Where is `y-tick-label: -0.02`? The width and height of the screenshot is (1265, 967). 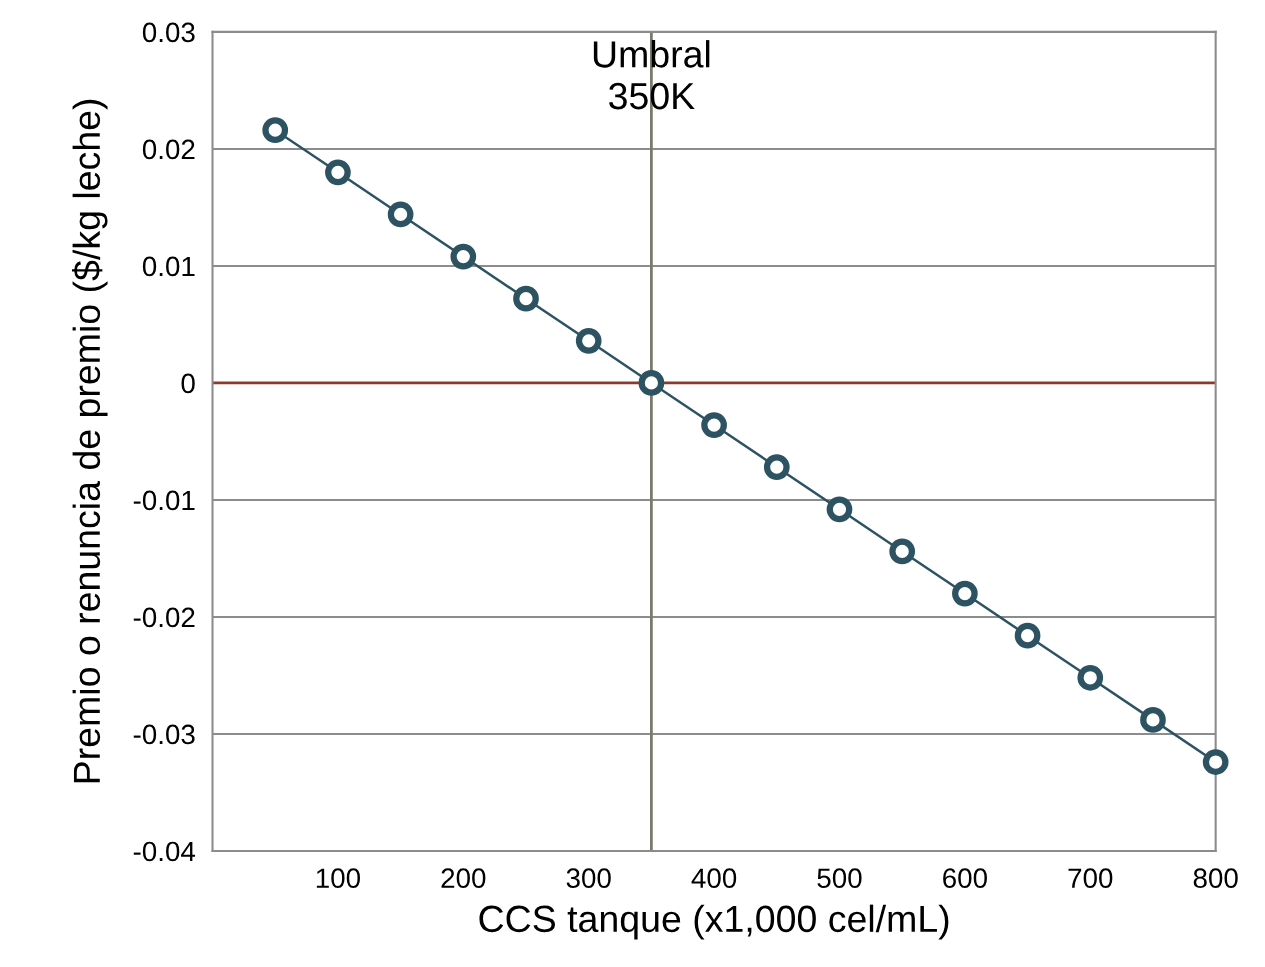 y-tick-label: -0.02 is located at coordinates (164, 617).